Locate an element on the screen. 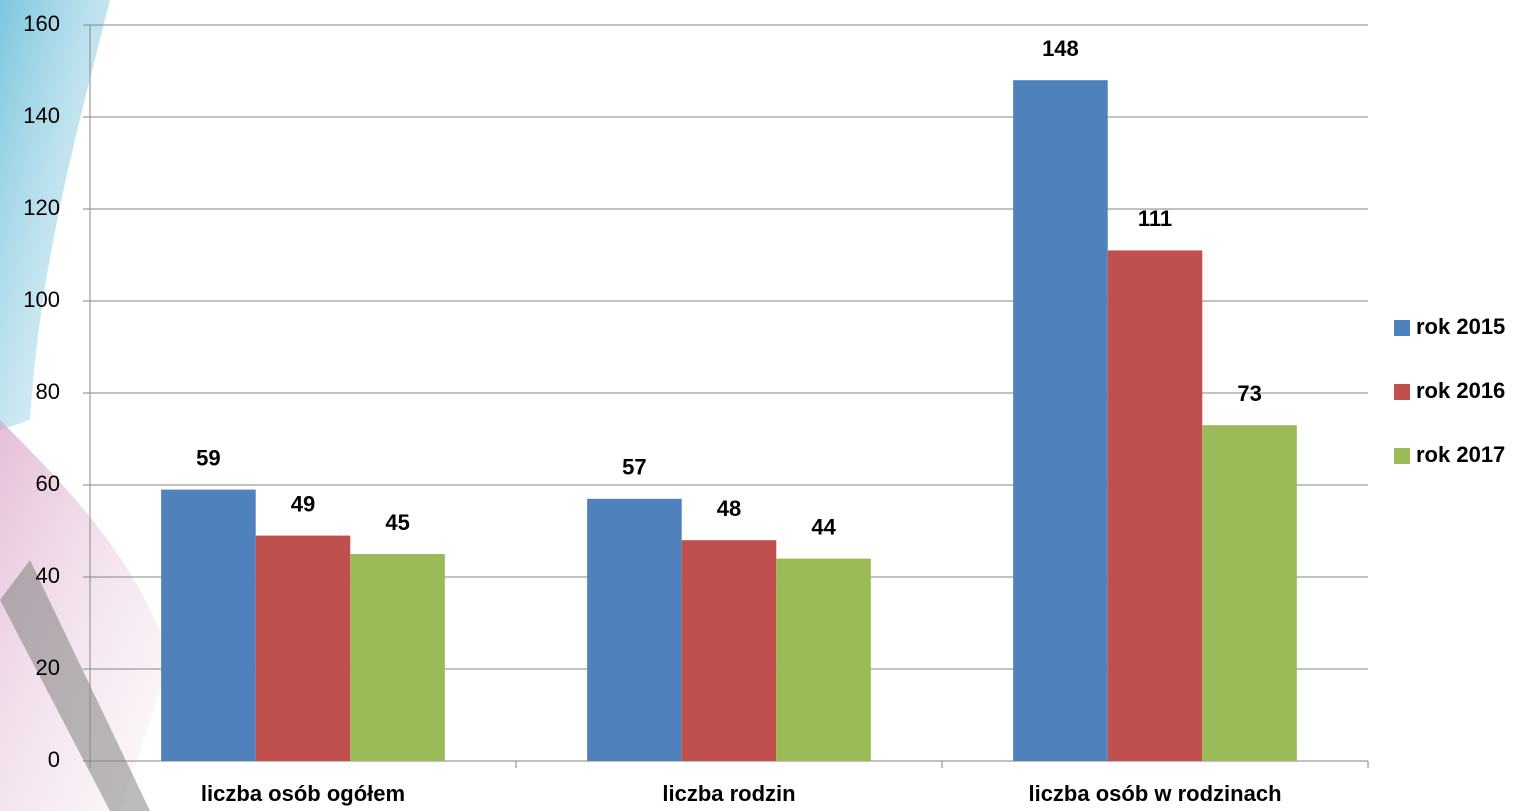  y-tick-label: 0 is located at coordinates (54, 759).